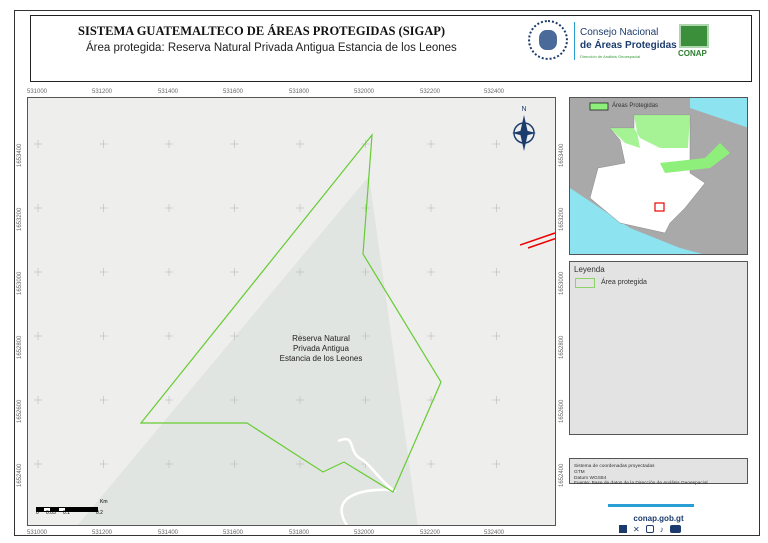 Image resolution: width=768 pixels, height=543 pixels. I want to click on scale-label: 0.2, so click(99, 513).